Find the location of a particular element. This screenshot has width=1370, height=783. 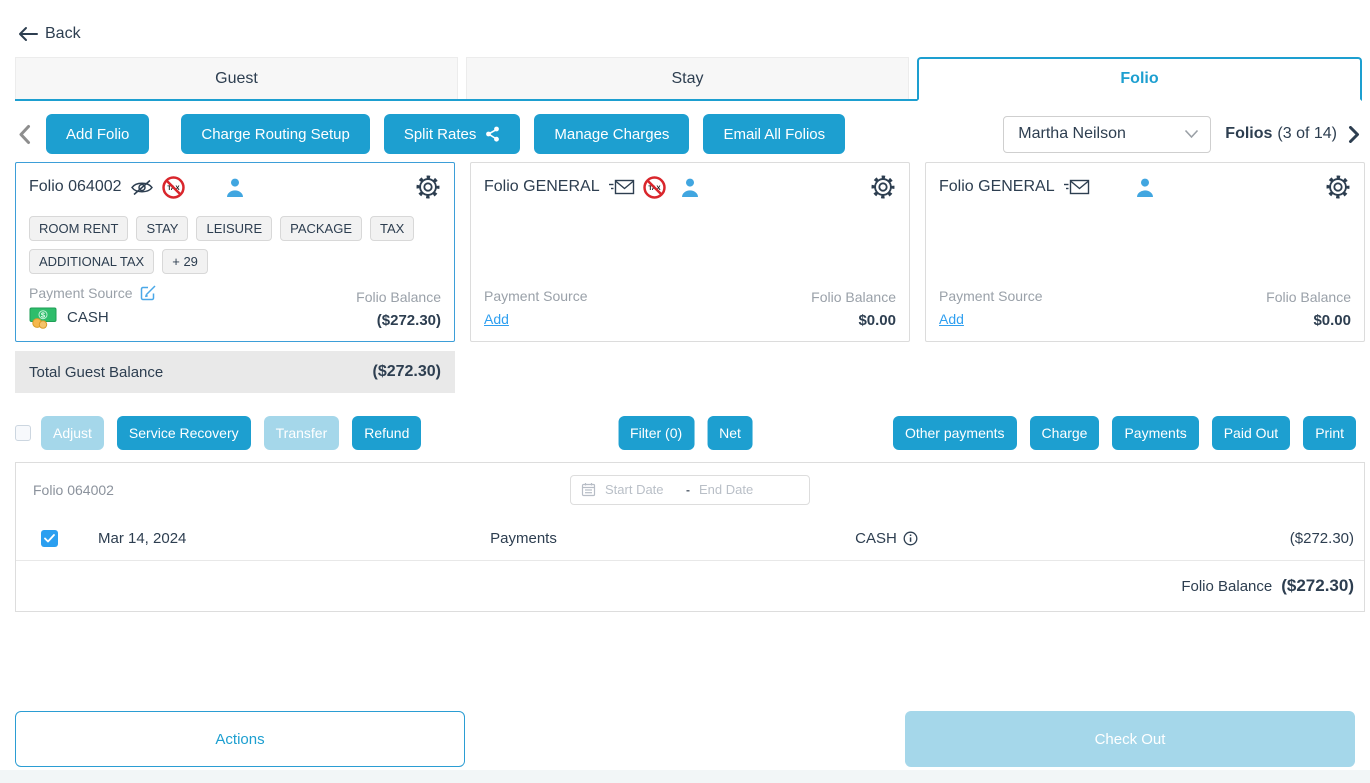

table-folio-balance-value: ($272.30) is located at coordinates (1317, 585).